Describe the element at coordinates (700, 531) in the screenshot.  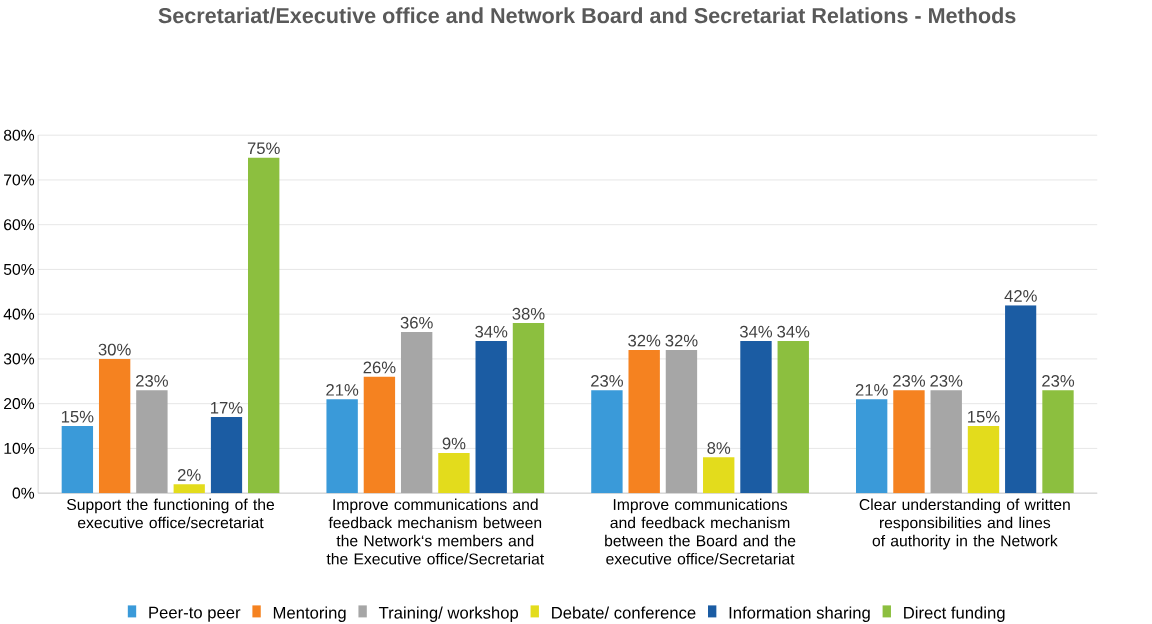
I see `x-tick-label: Improve communications and feedback mechanism between the Board and the executive office/Secretariat` at that location.